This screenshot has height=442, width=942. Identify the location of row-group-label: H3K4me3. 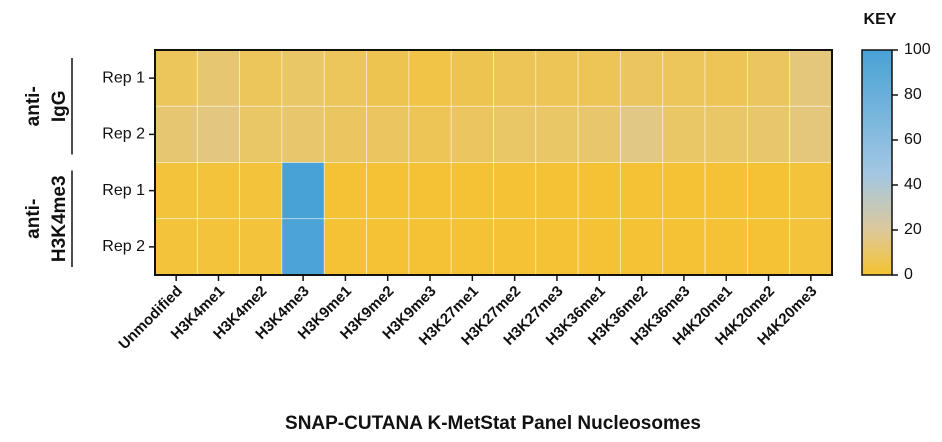
(59, 218).